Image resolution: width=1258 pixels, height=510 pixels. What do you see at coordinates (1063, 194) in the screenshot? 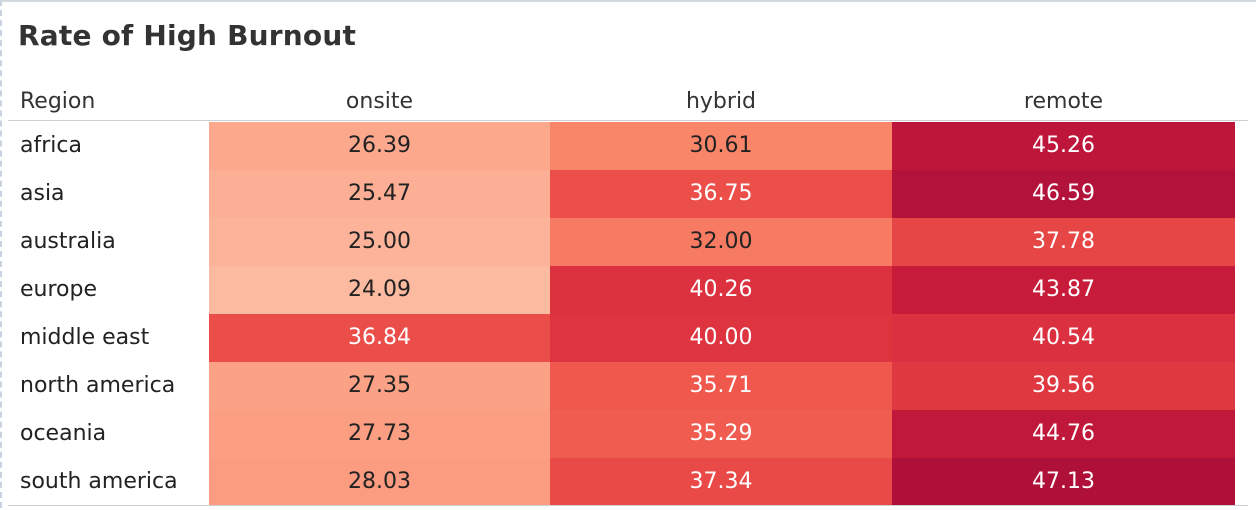
I see `heatmap-cell: 46.59` at bounding box center [1063, 194].